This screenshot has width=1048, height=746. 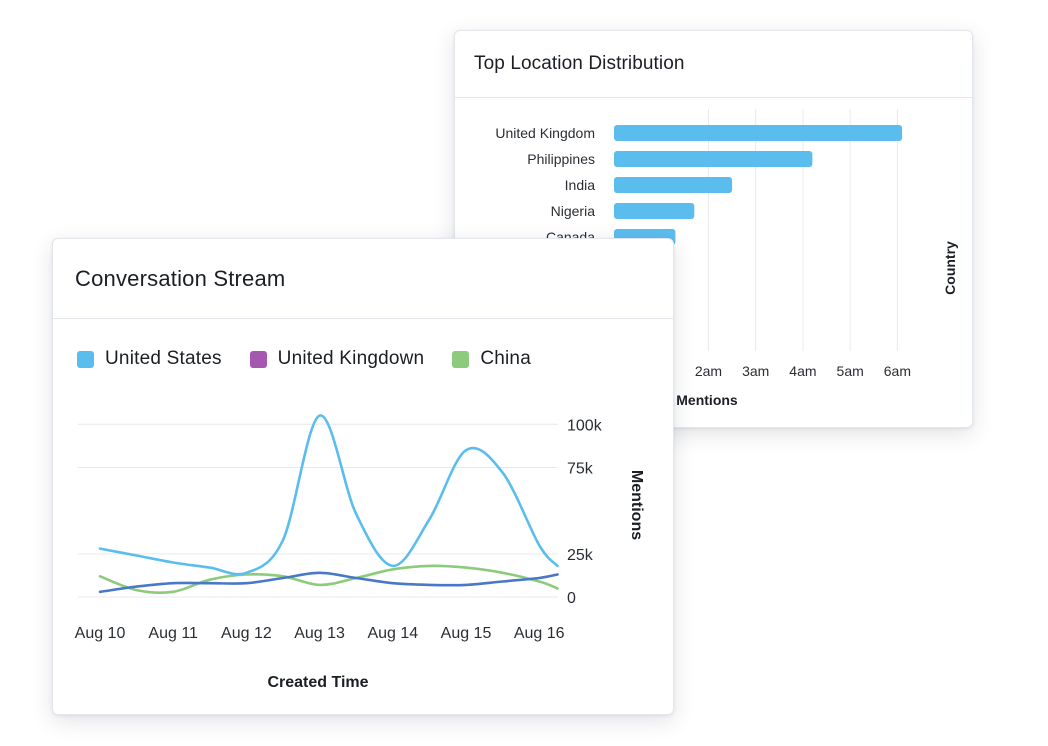 What do you see at coordinates (585, 425) in the screenshot?
I see `line-y-tick-100k: 100k` at bounding box center [585, 425].